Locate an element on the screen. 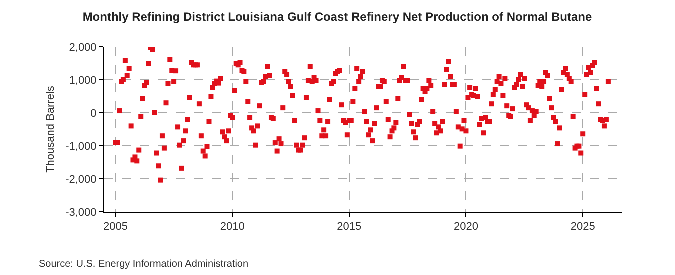  y-tick-label: -2,000 is located at coordinates (81, 180).